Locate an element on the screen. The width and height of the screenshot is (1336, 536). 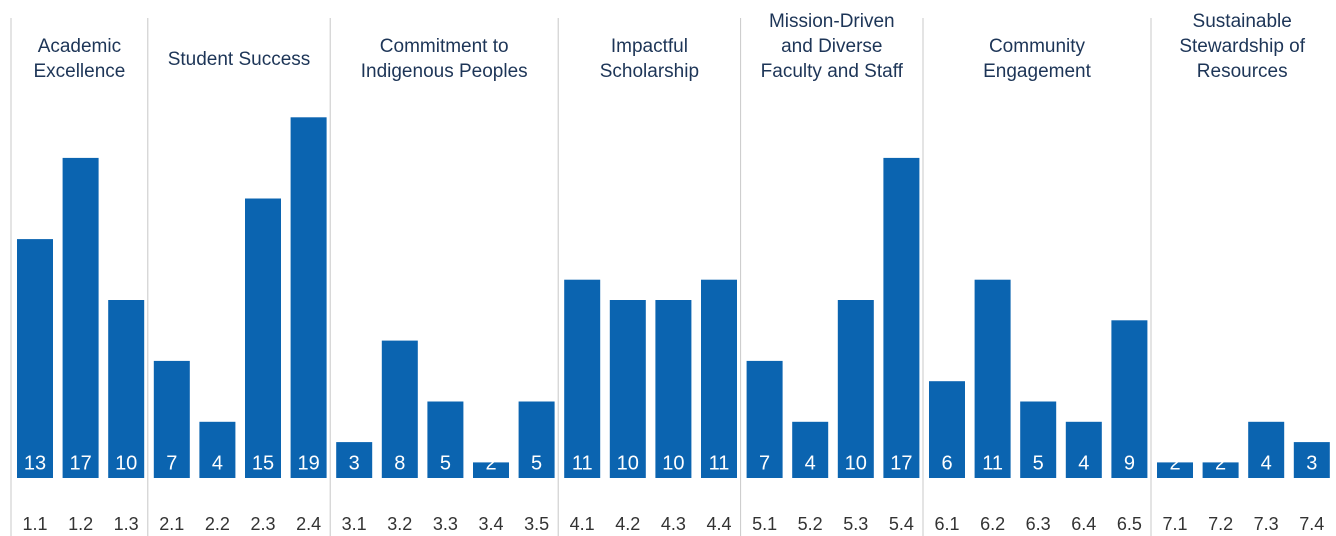
category-label: 5.1 is located at coordinates (764, 524).